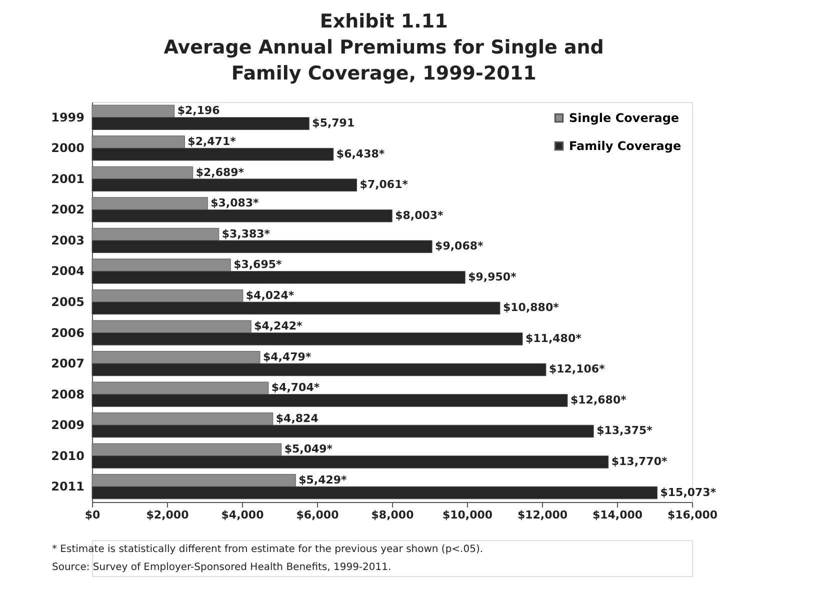  What do you see at coordinates (67, 117) in the screenshot?
I see `y-tick-label: 1999` at bounding box center [67, 117].